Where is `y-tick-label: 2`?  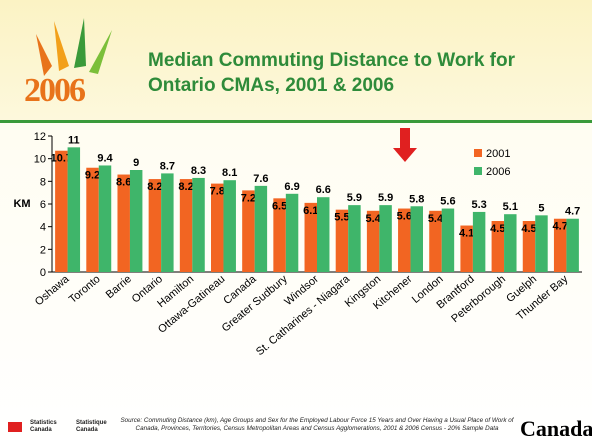
y-tick-label: 2 is located at coordinates (43, 250).